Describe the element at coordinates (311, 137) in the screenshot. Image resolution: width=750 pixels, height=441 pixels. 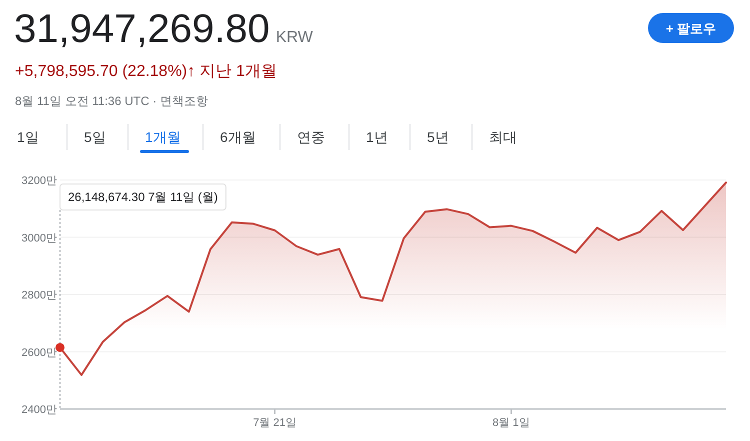
I see `text: 연중` at that location.